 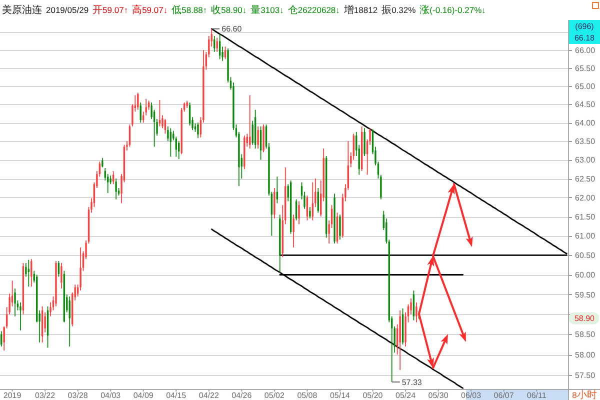 I want to click on x-tick-label: 03/22, so click(x=45, y=395).